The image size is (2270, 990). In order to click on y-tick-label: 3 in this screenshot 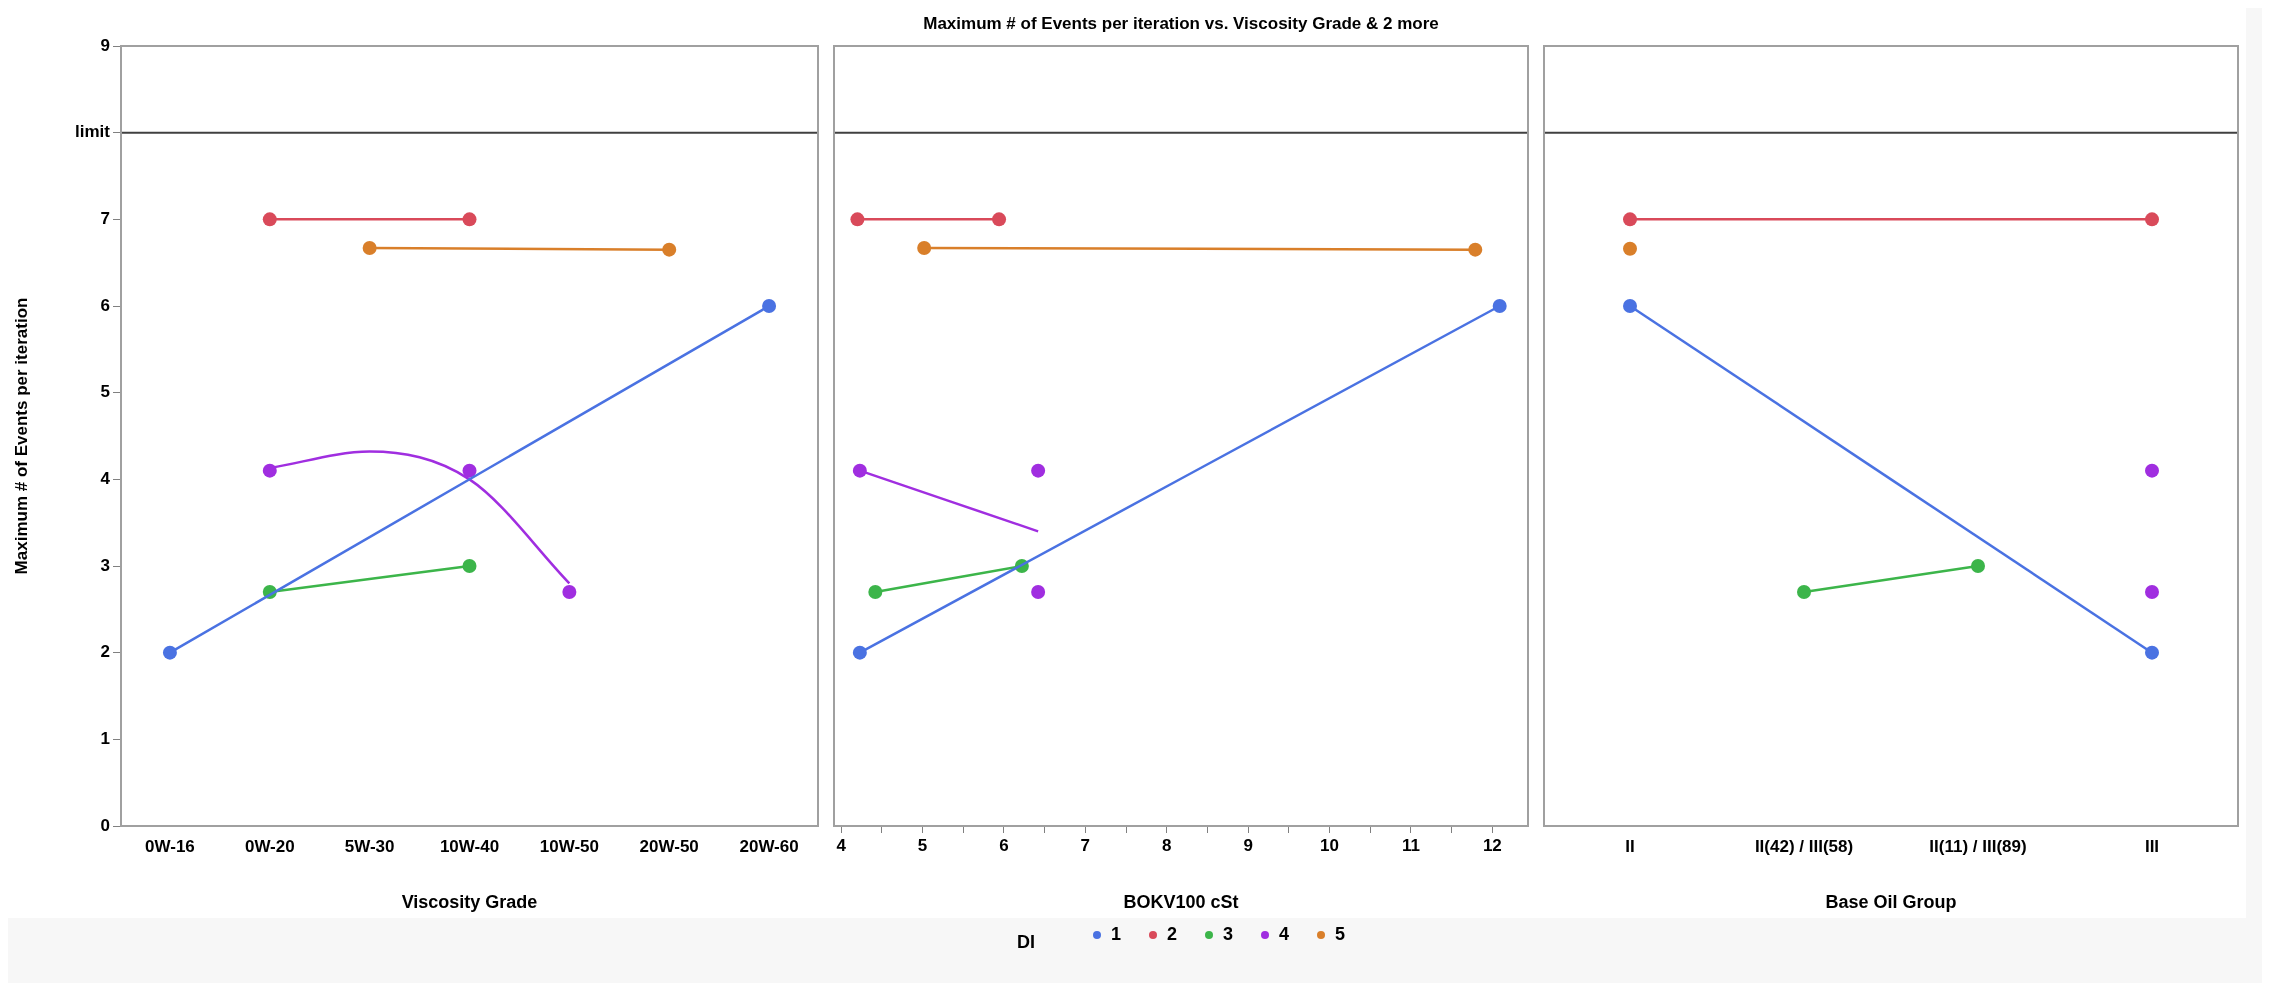, I will do `click(105, 565)`.